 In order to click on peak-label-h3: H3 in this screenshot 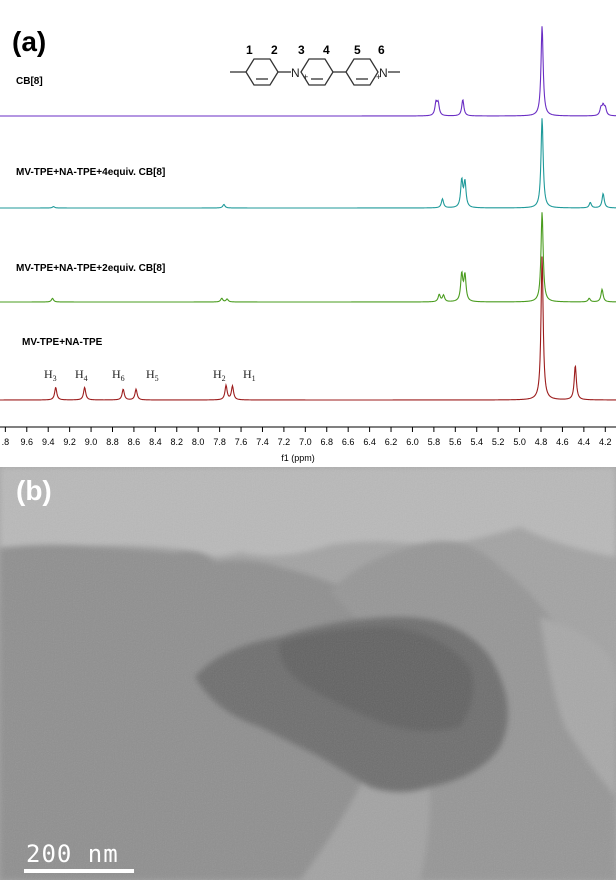, I will do `click(50, 375)`.